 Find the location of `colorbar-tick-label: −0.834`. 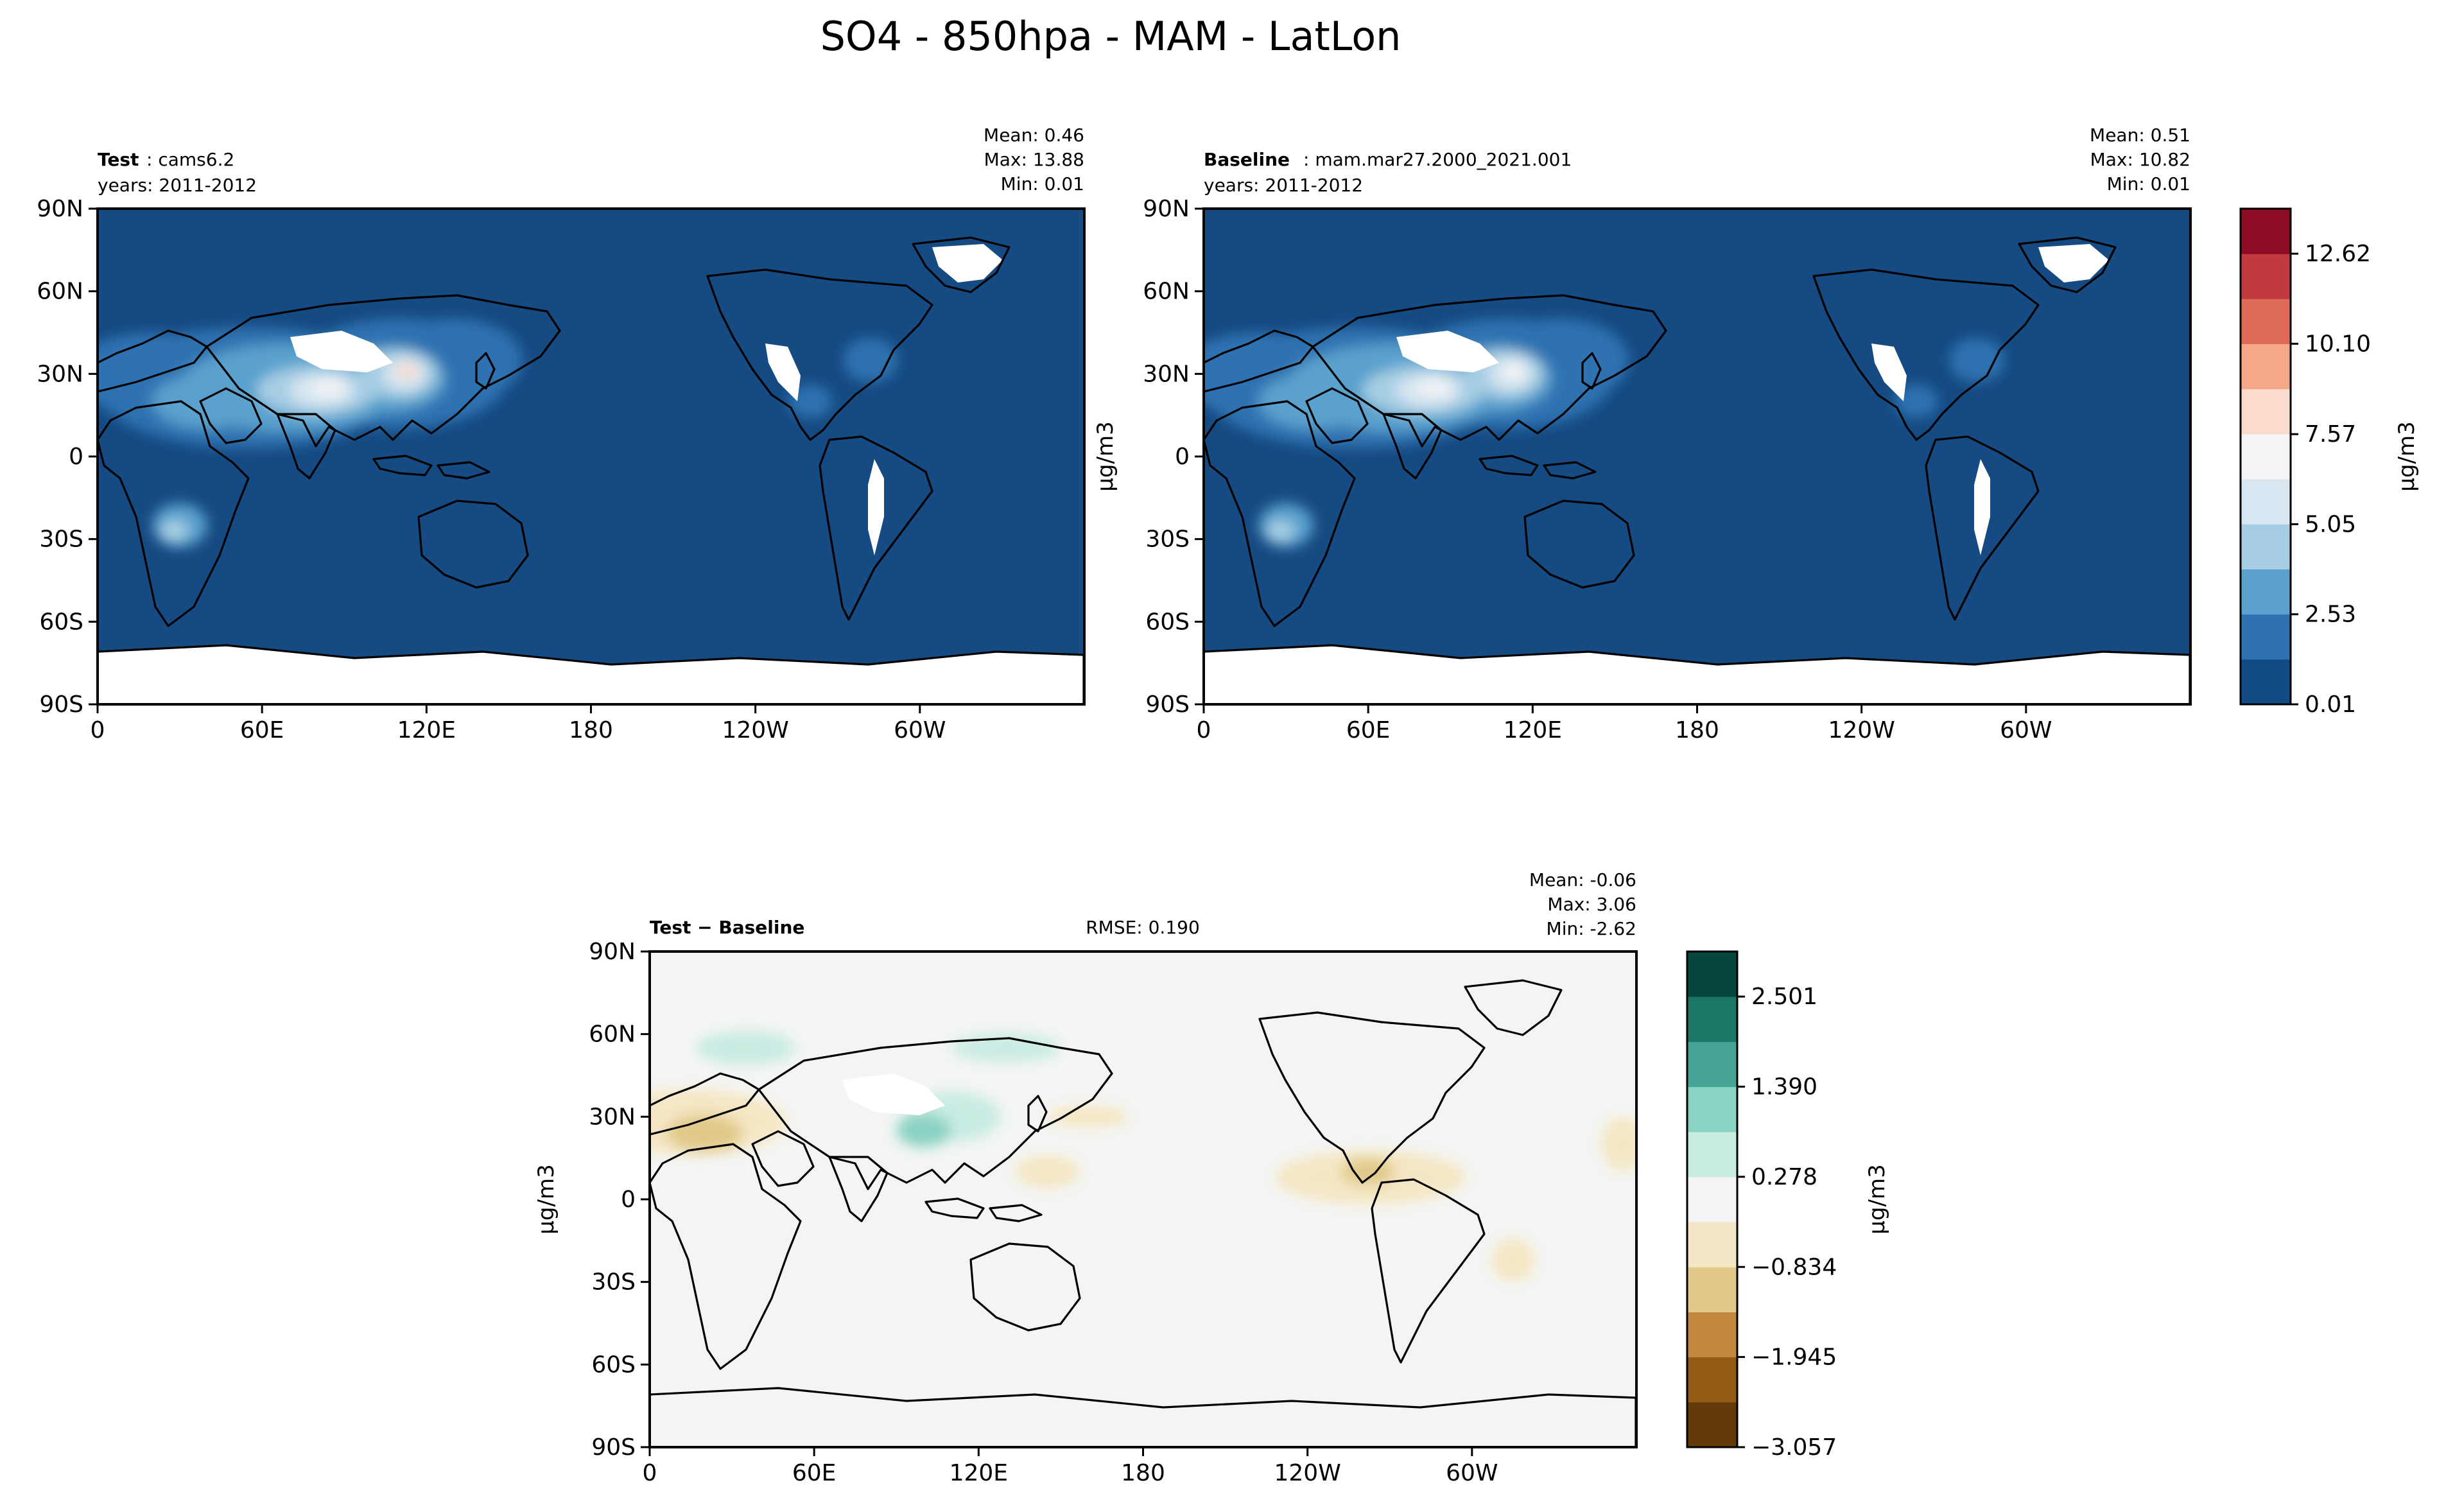

colorbar-tick-label: −0.834 is located at coordinates (1794, 1267).